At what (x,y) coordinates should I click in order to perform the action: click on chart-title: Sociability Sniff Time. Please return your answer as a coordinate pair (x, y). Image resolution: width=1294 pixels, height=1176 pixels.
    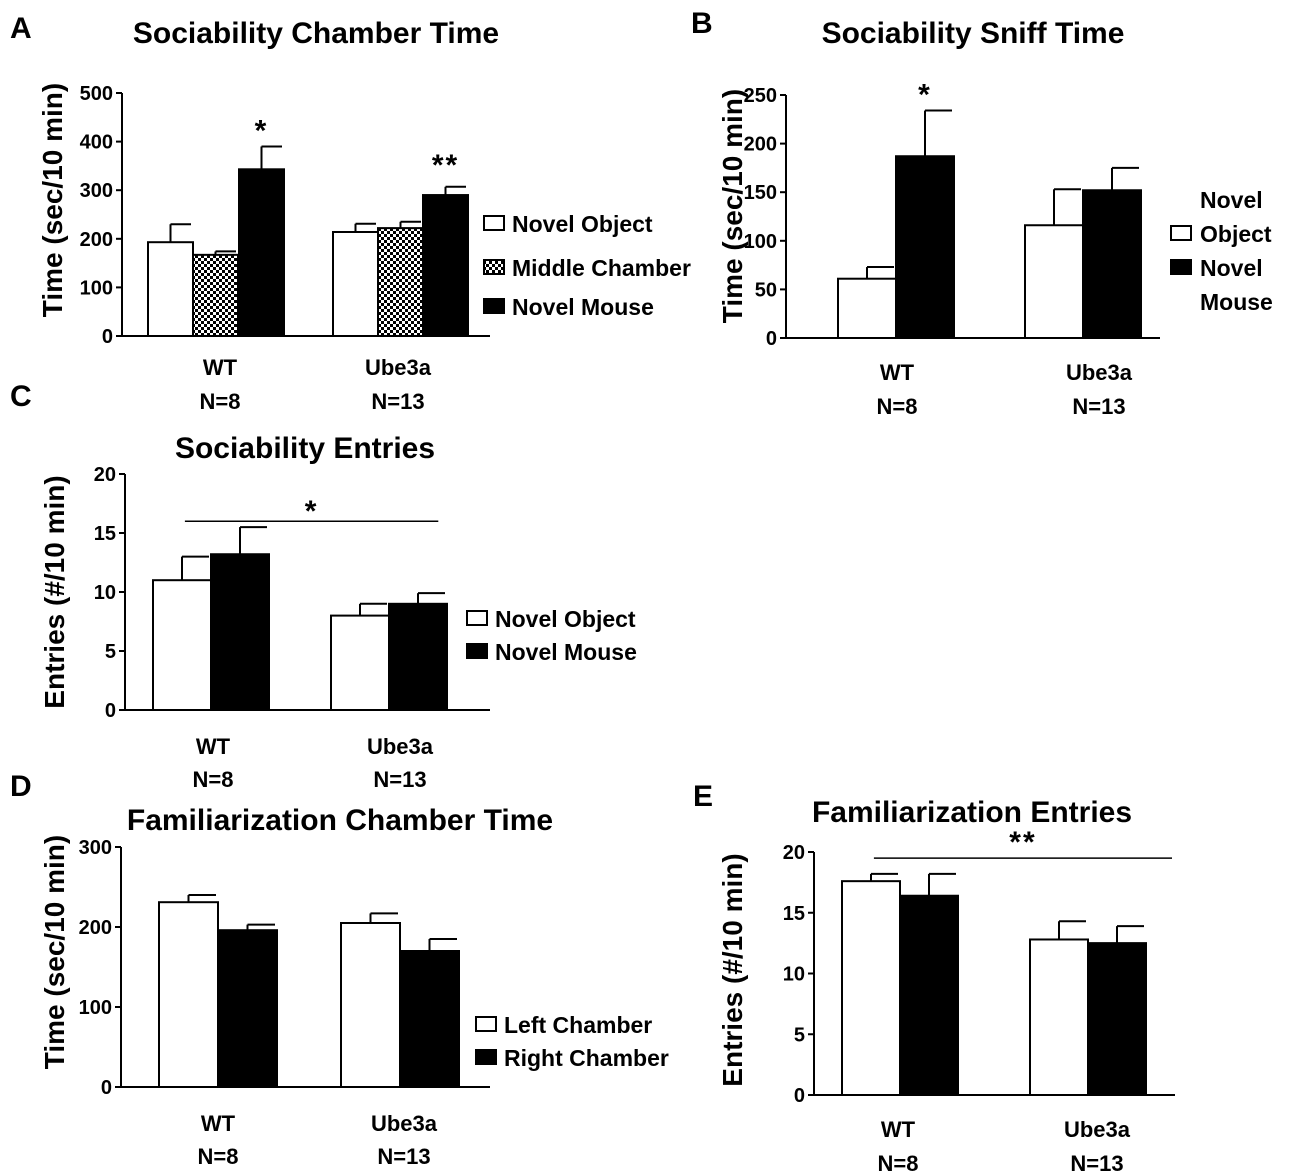
    Looking at the image, I should click on (973, 33).